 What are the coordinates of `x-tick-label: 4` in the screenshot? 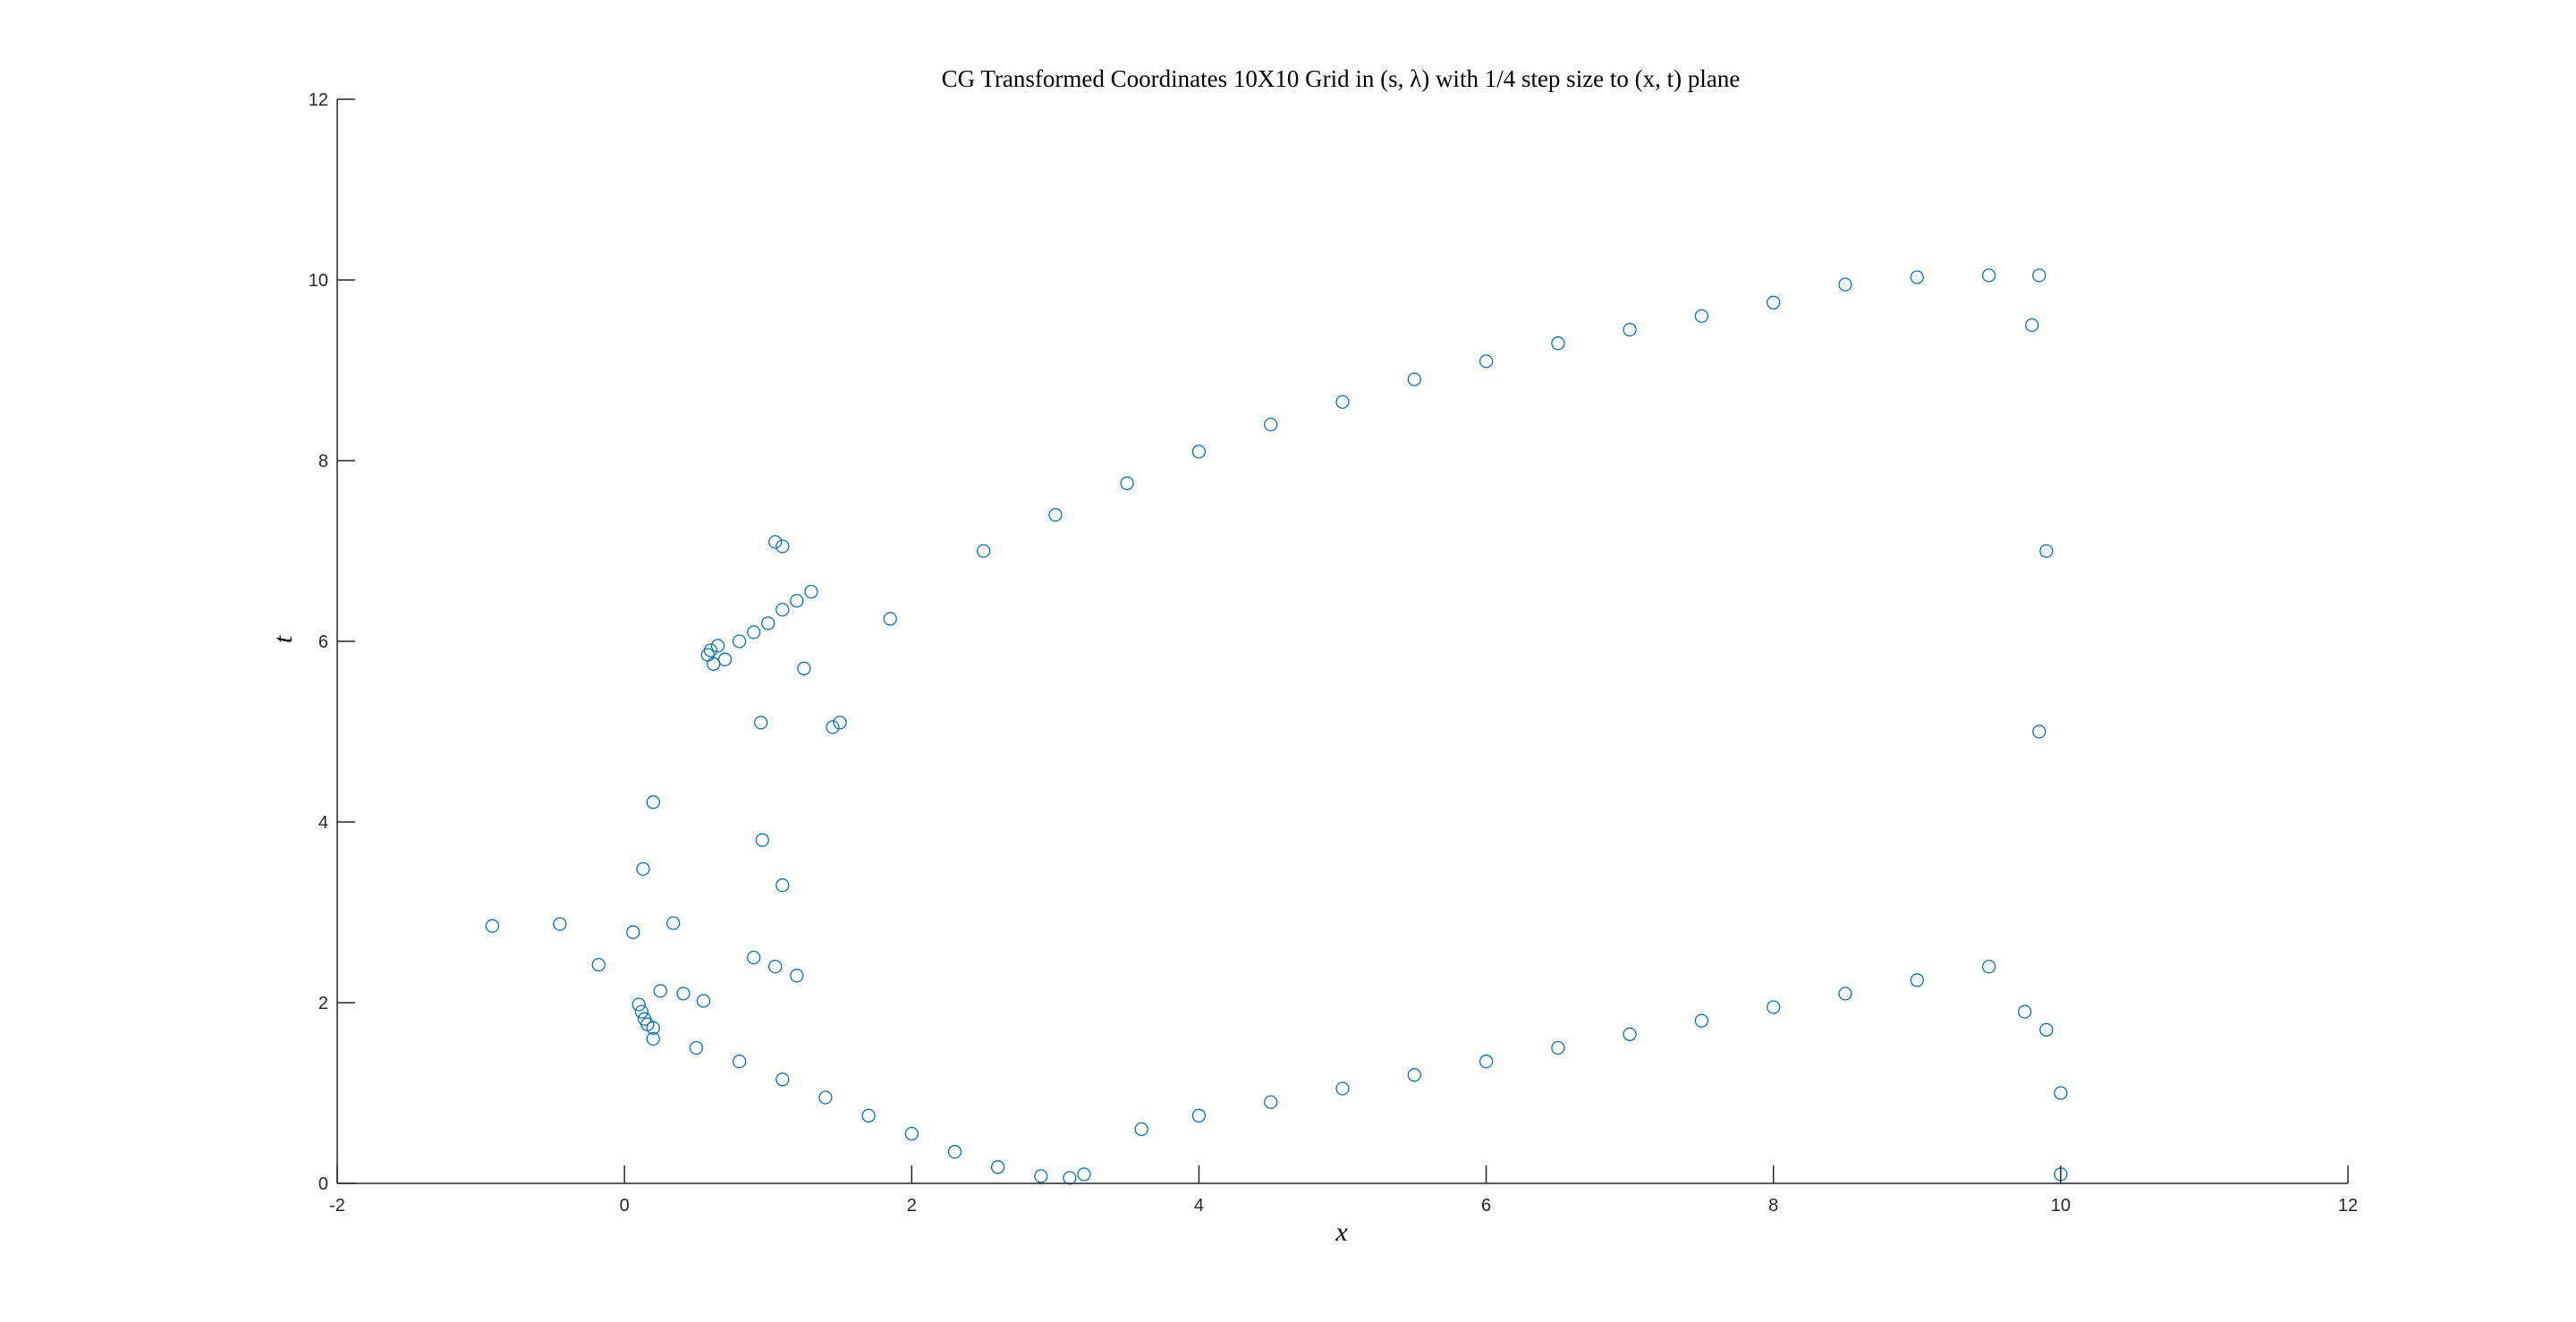 It's located at (1199, 1206).